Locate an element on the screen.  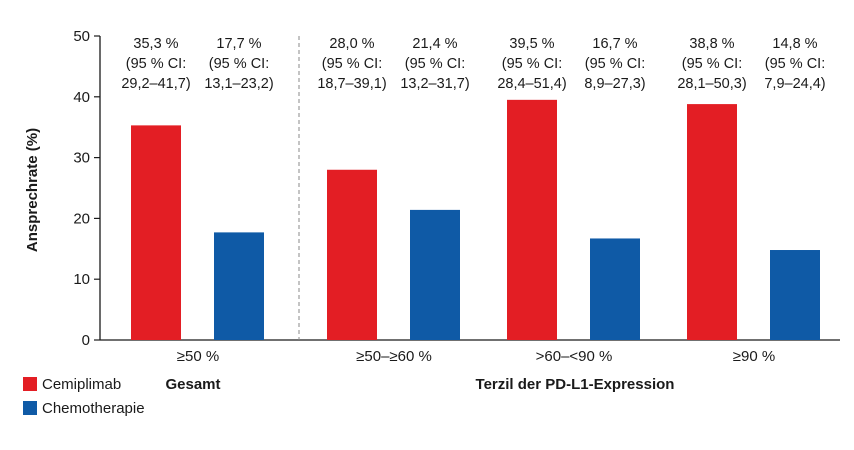
data-label: 39,5 % is located at coordinates (531, 44).